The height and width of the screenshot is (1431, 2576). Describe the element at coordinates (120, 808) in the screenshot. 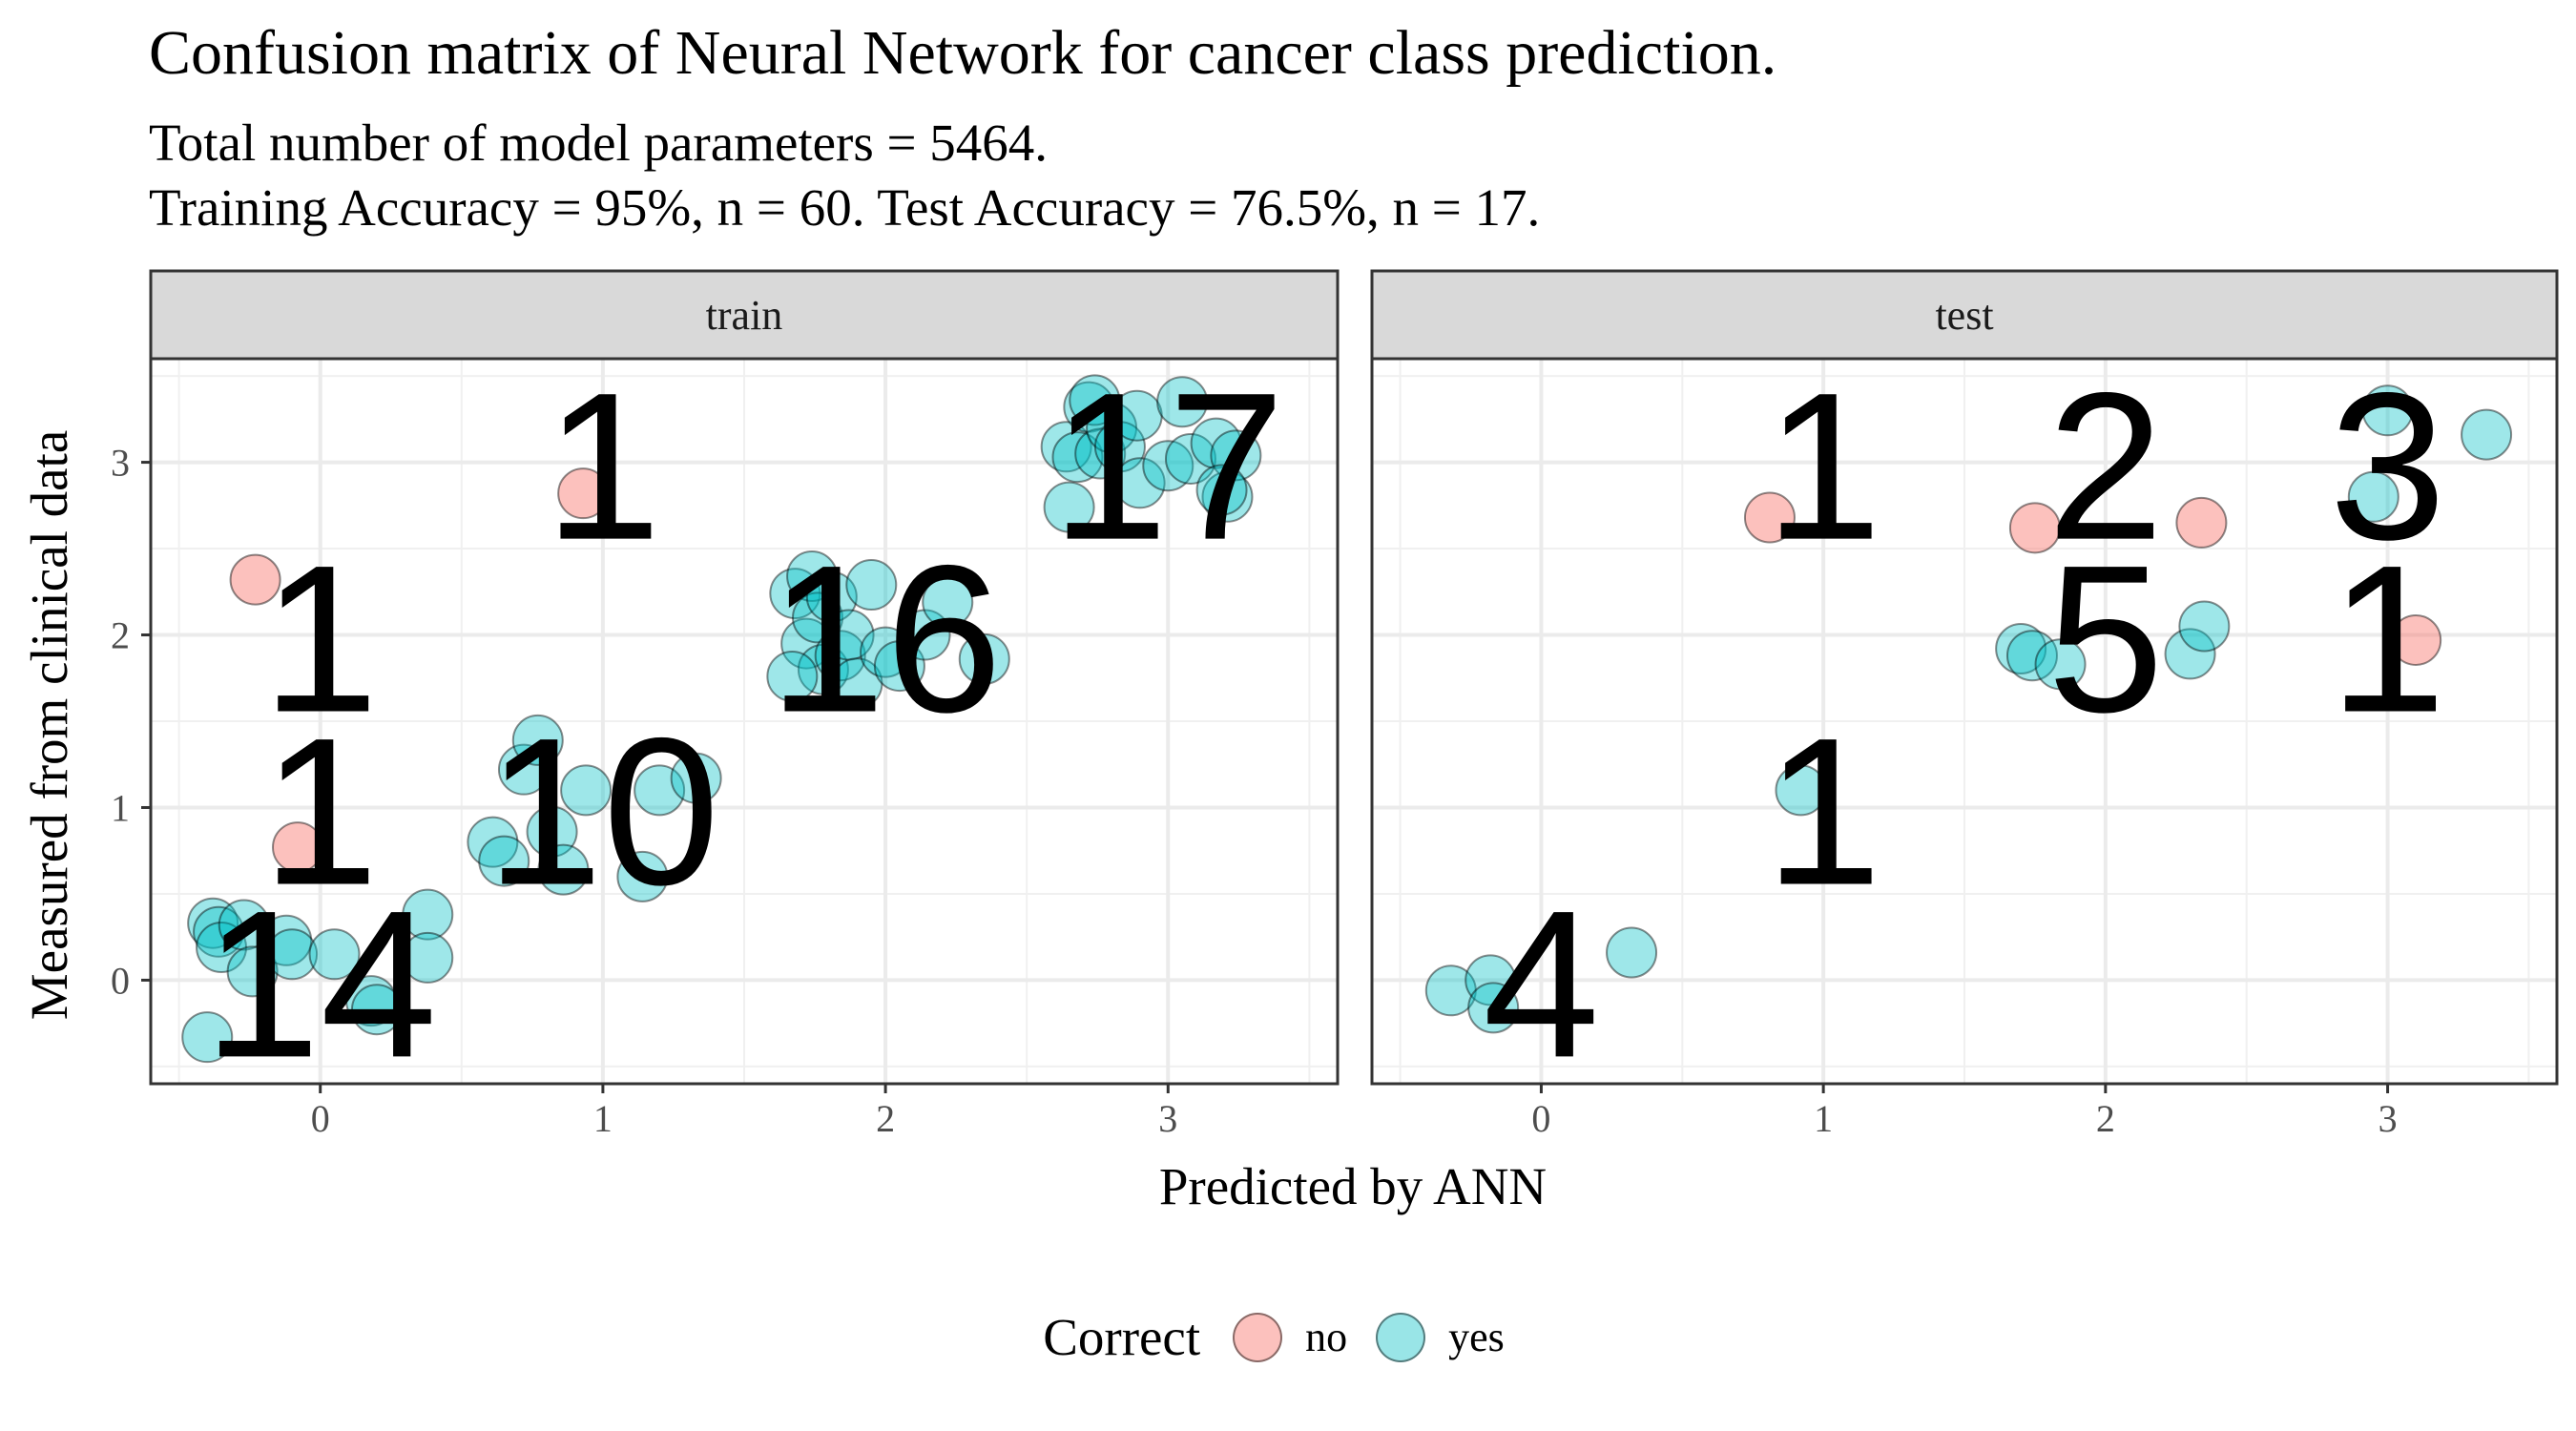

I see `y-tick-label: 1` at that location.